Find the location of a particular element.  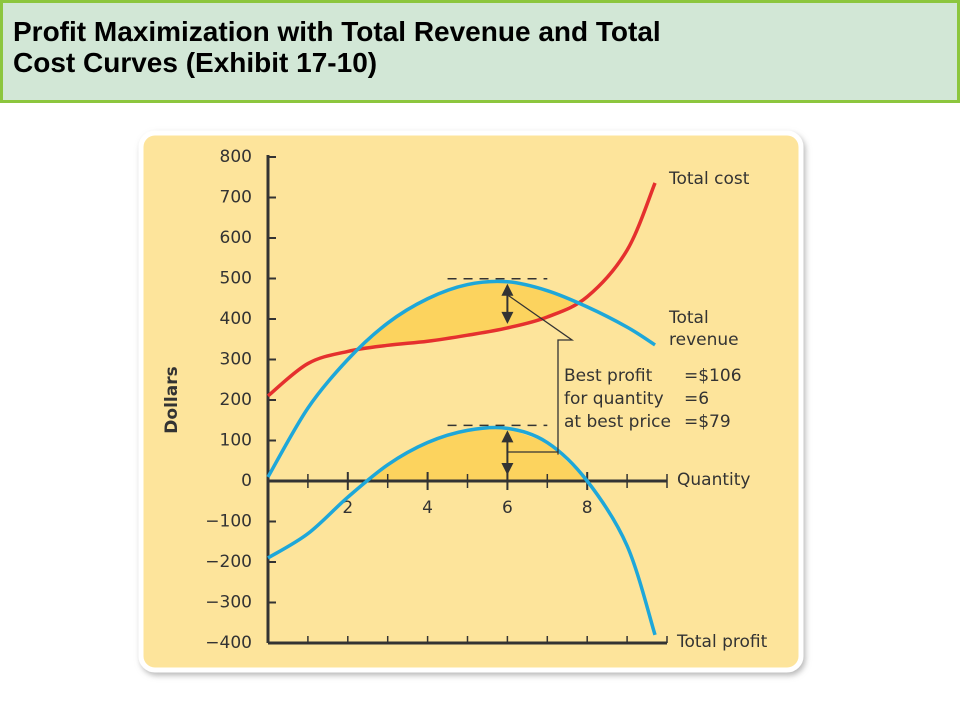

series-label: Total is located at coordinates (688, 318).